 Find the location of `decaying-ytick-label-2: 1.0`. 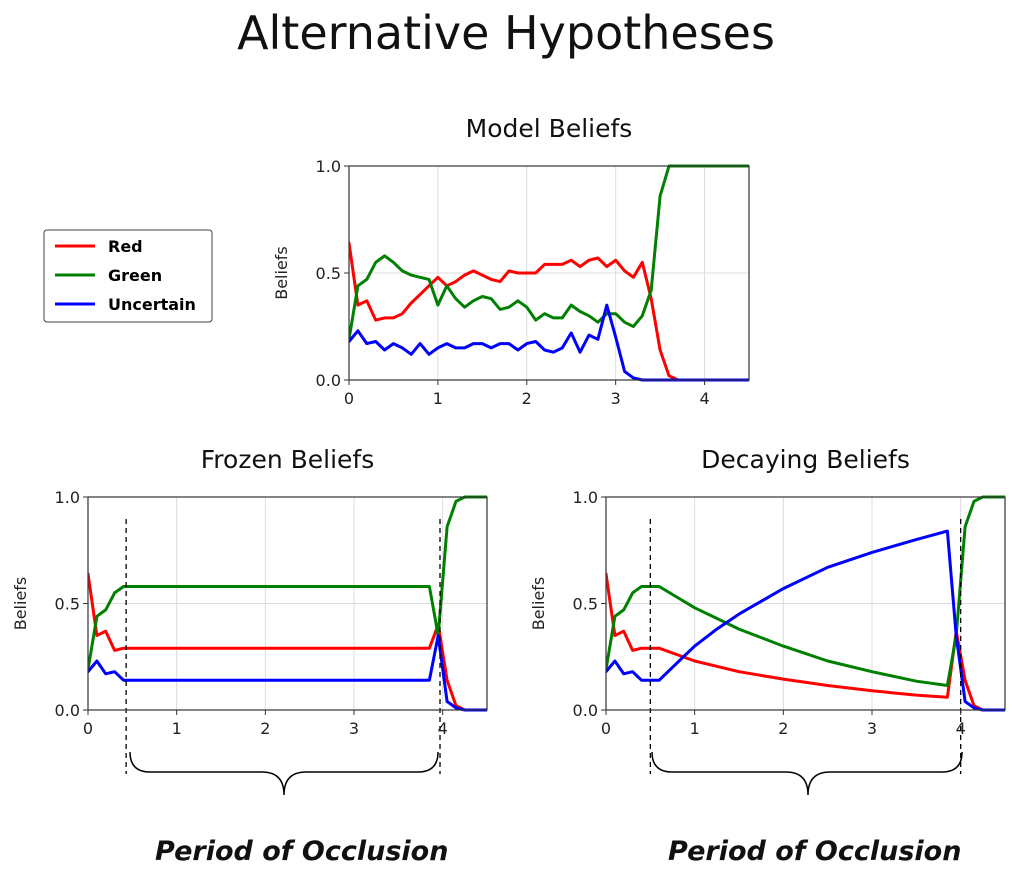

decaying-ytick-label-2: 1.0 is located at coordinates (585, 497).